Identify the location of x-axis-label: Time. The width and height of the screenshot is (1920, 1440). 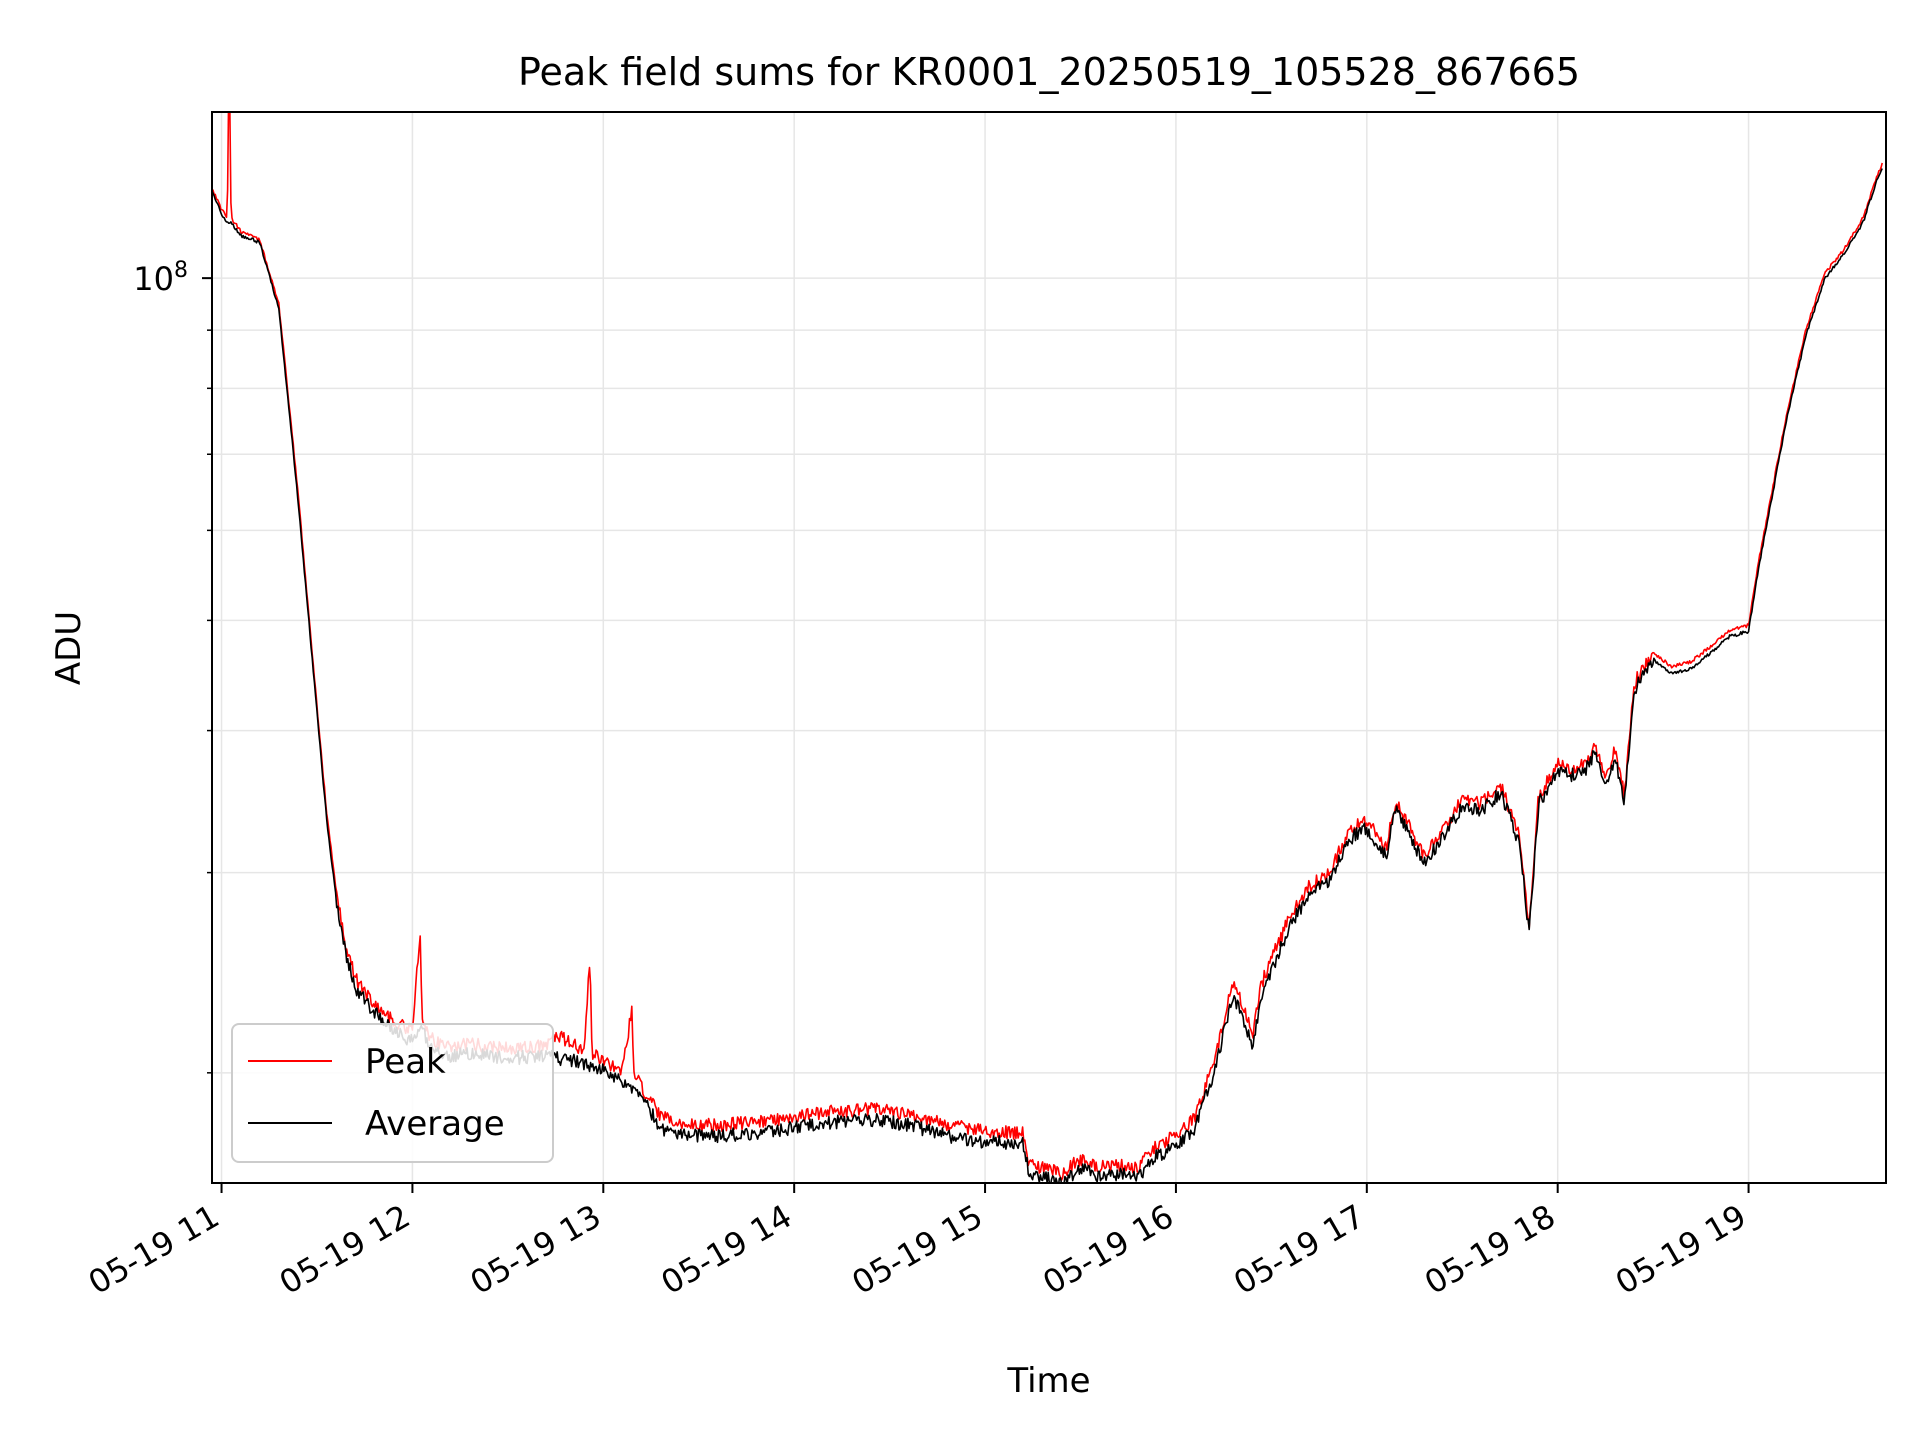
(1048, 1381).